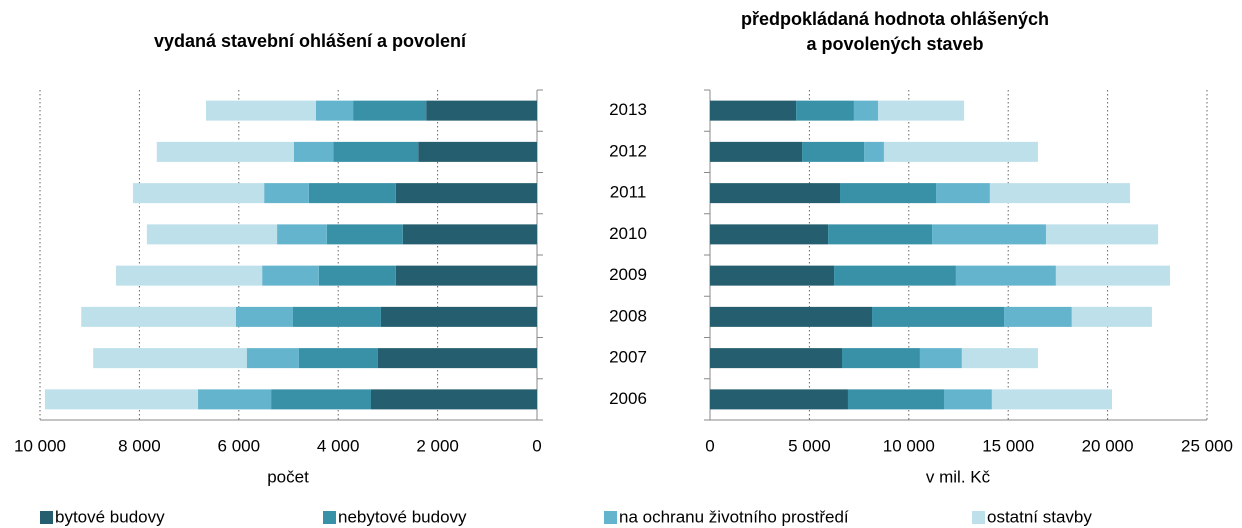 The image size is (1242, 528). Describe the element at coordinates (628, 274) in the screenshot. I see `y-tick-label: 2009` at that location.